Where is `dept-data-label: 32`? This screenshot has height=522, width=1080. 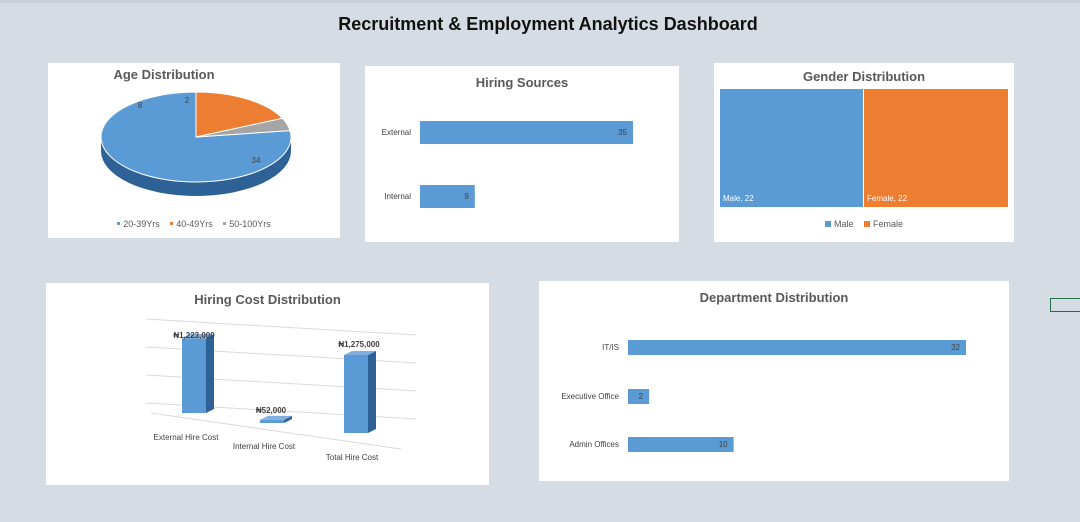
dept-data-label: 32 is located at coordinates (955, 347).